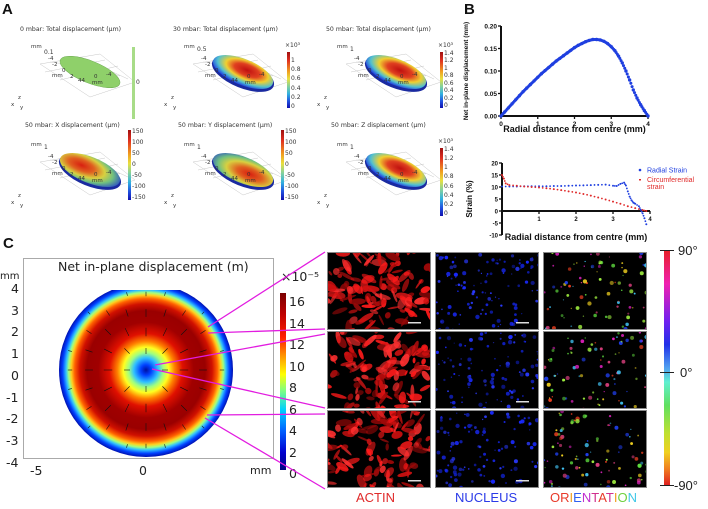 Image resolution: width=708 pixels, height=509 pixels. What do you see at coordinates (22, 108) in the screenshot?
I see `axis-triad-y: y` at bounding box center [22, 108].